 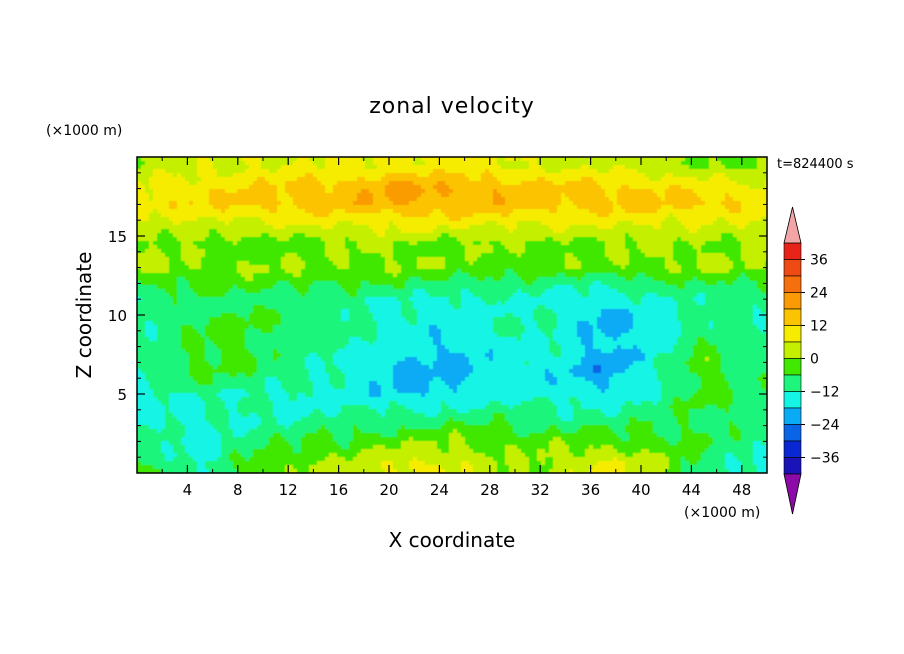 What do you see at coordinates (84, 315) in the screenshot?
I see `y-axis-label: Z coordinate` at bounding box center [84, 315].